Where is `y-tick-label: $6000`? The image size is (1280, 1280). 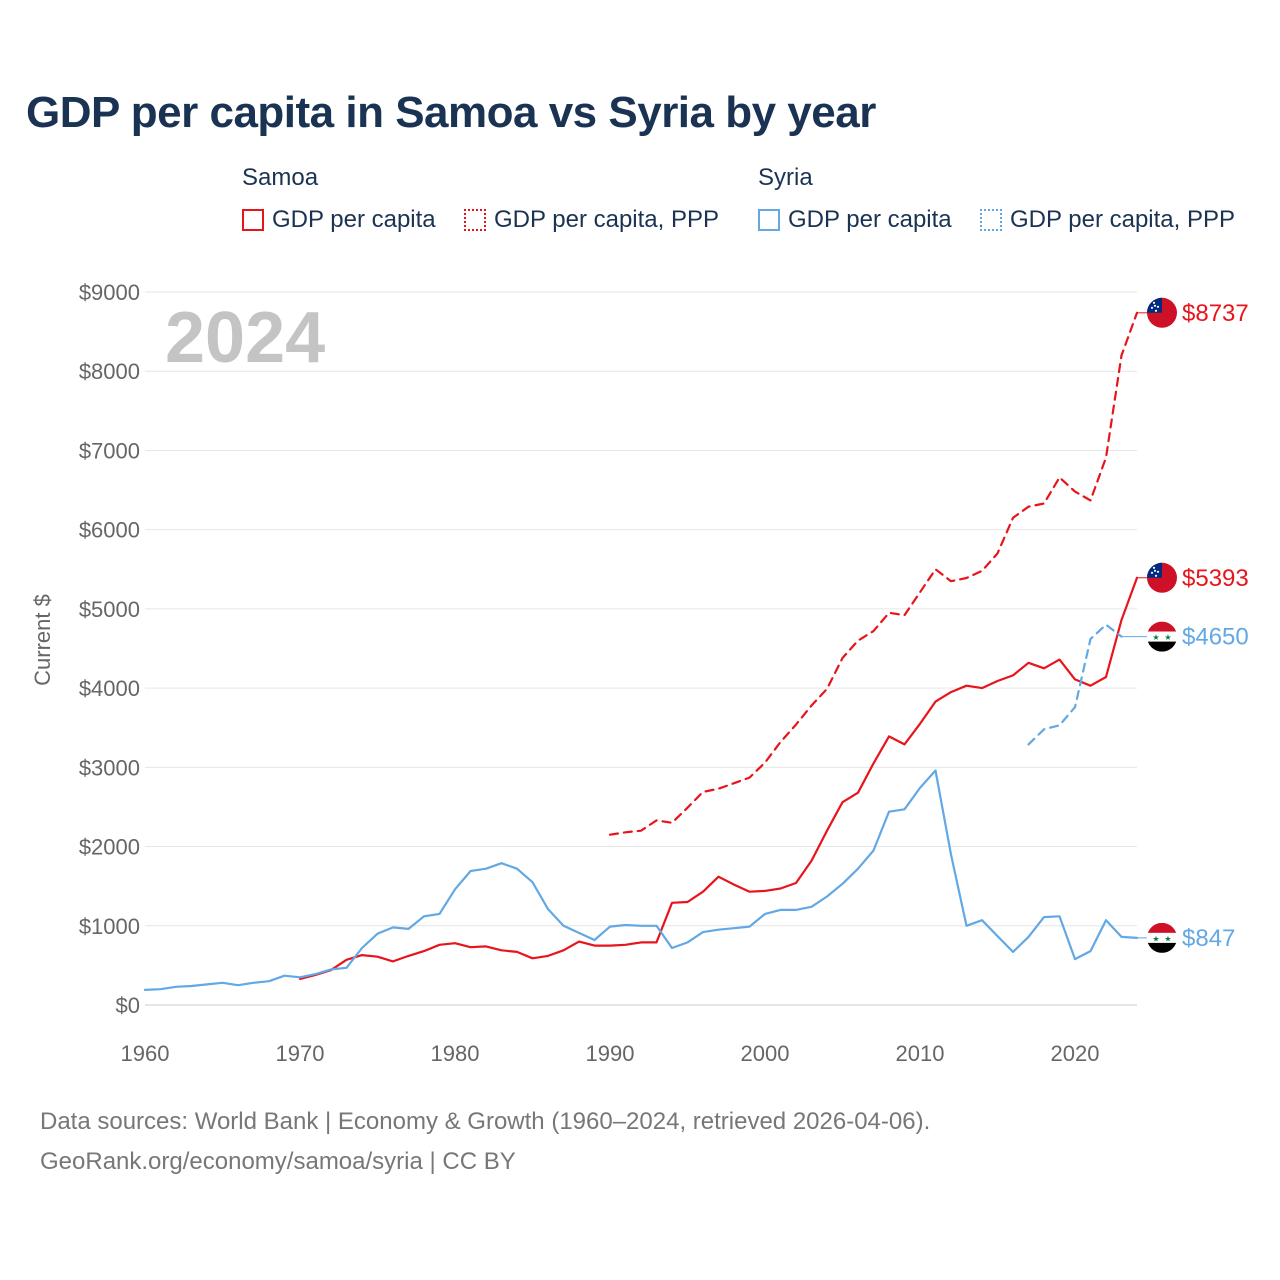
y-tick-label: $6000 is located at coordinates (109, 530).